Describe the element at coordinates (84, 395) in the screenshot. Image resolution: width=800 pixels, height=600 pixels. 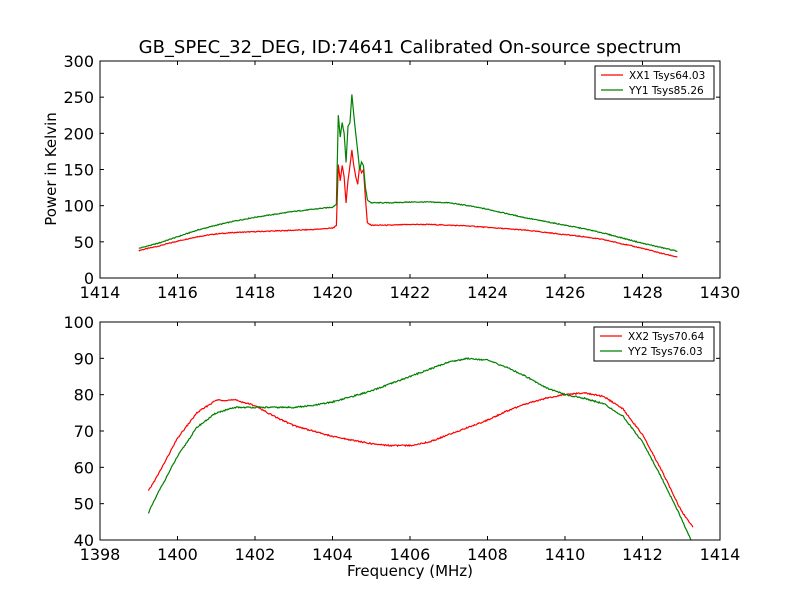
I see `y-tick-label: 80` at that location.